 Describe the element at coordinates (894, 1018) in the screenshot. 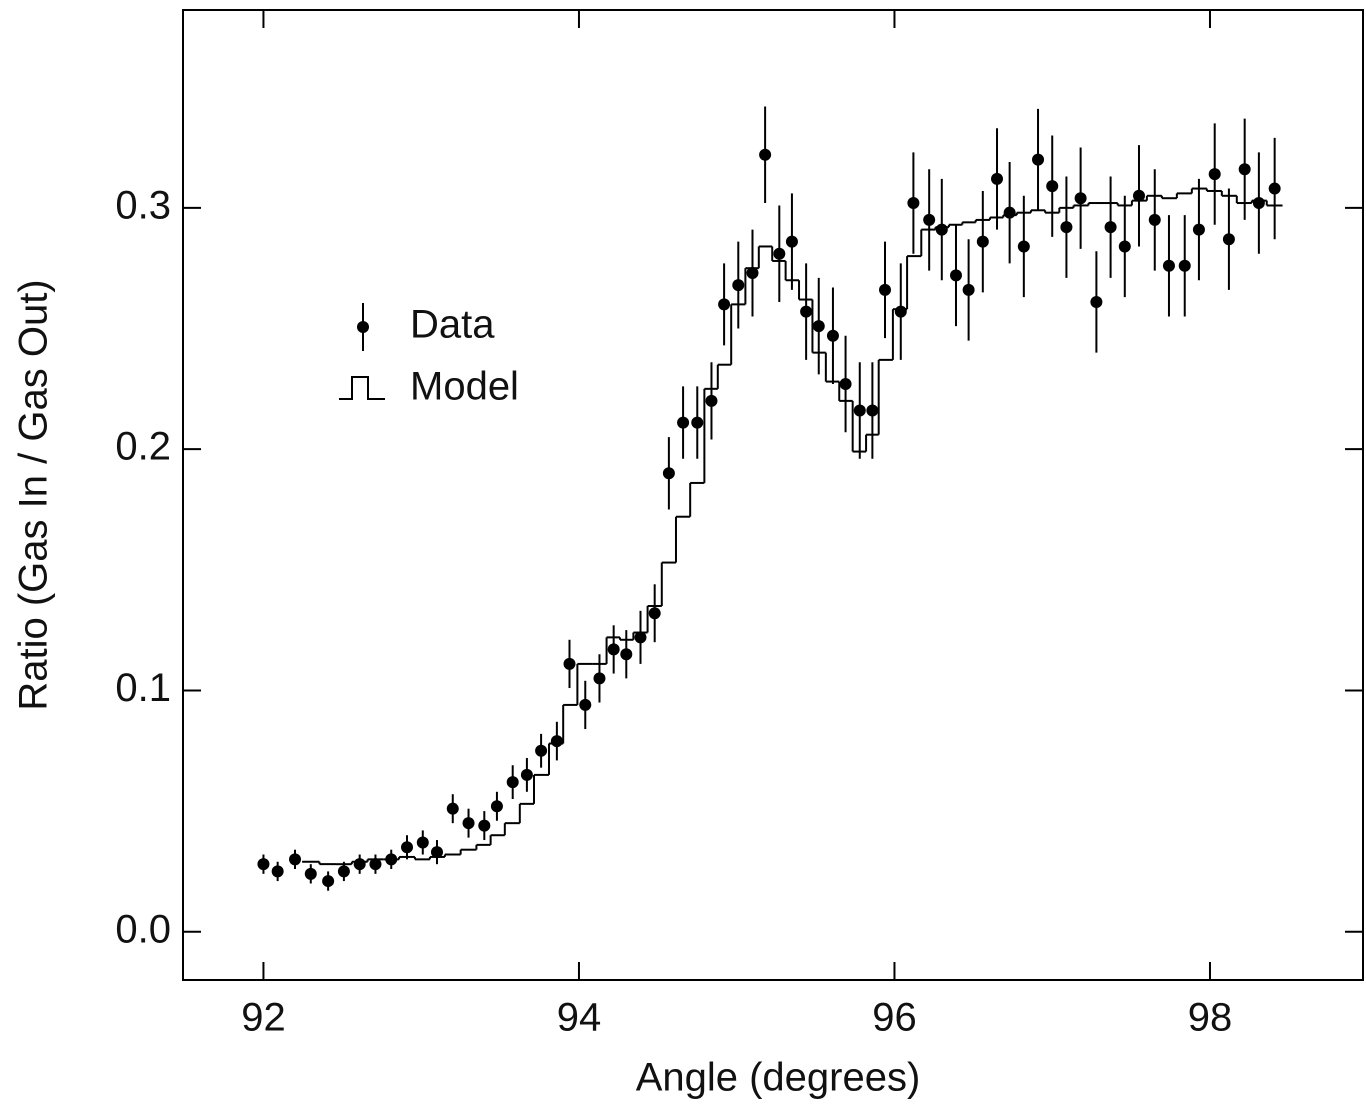

I see `x-tick-label: 96` at that location.